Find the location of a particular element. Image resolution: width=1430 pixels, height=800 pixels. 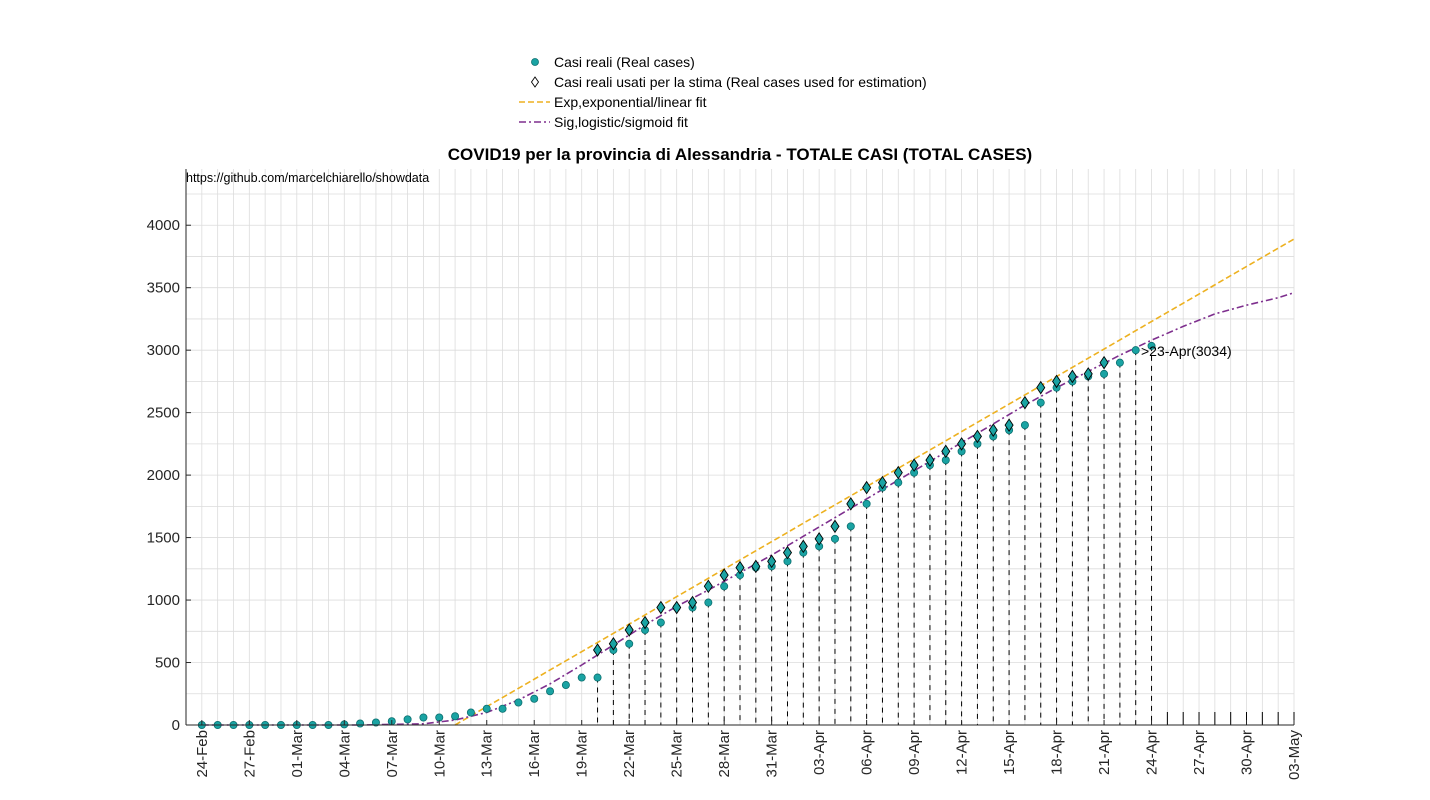

x-tick-label: 10-Mar is located at coordinates (439, 754).